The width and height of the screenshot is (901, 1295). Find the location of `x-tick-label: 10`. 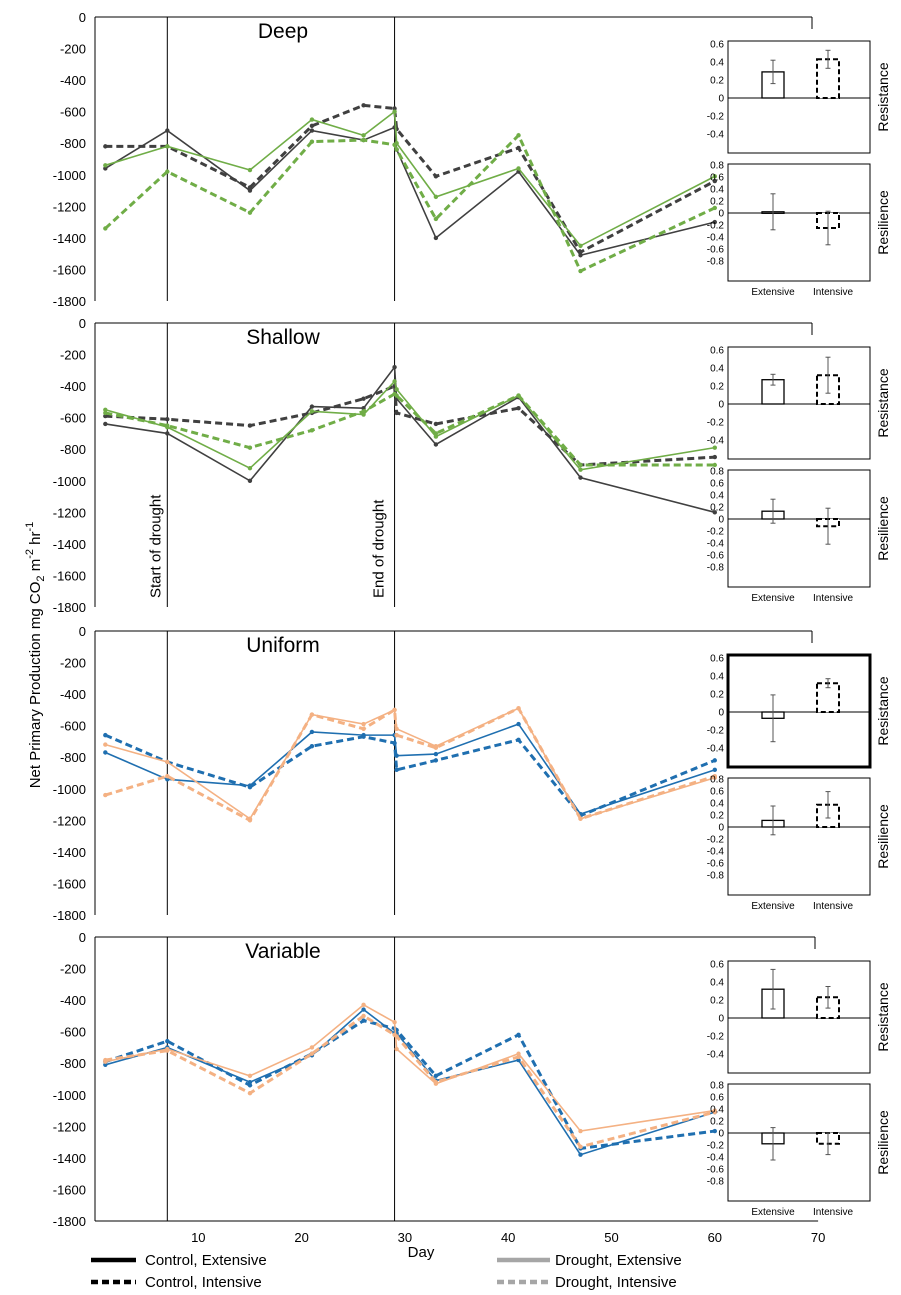

x-tick-label: 10 is located at coordinates (198, 1237).